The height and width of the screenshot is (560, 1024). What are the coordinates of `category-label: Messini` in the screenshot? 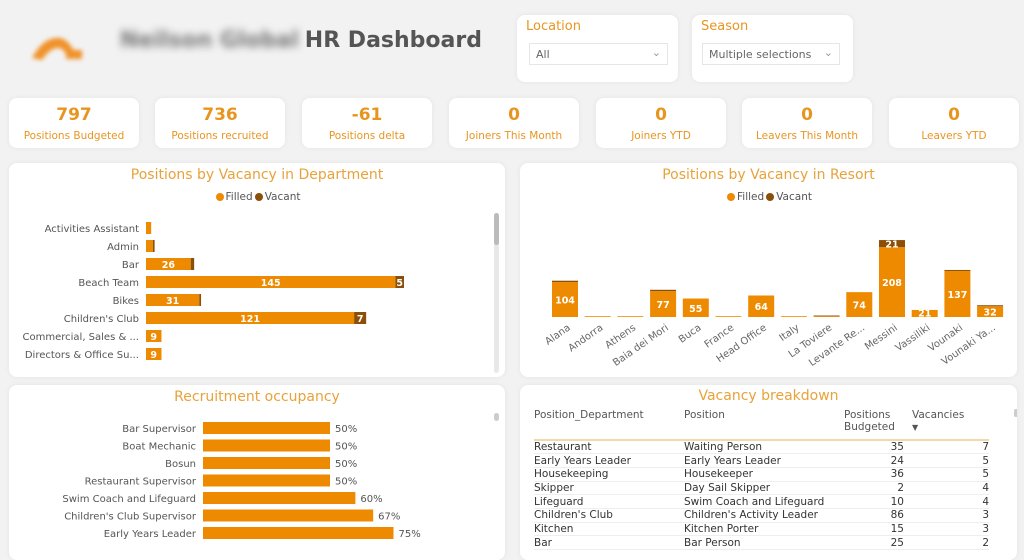 It's located at (881, 337).